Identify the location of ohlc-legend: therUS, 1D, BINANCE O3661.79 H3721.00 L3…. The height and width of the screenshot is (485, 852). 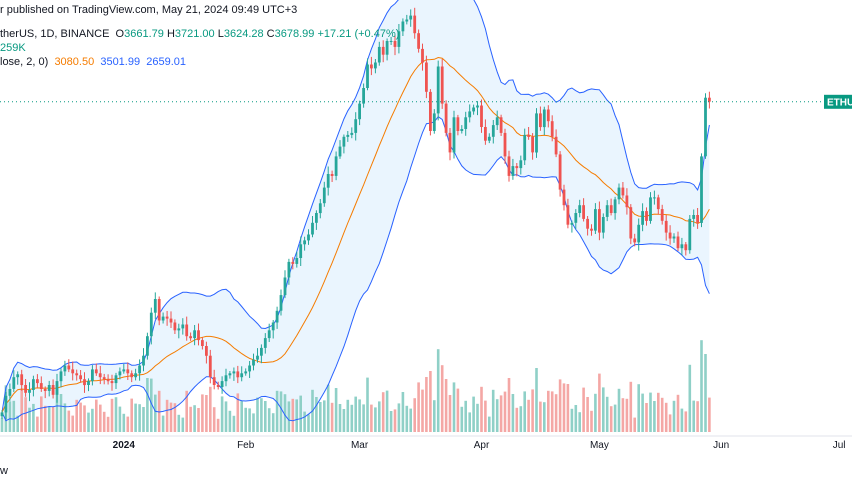
(200, 34).